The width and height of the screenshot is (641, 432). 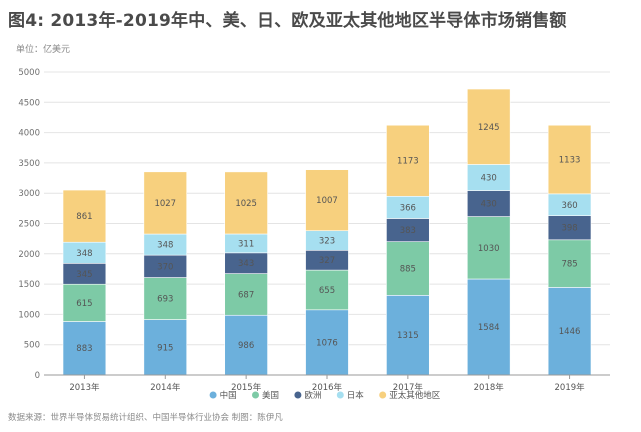 What do you see at coordinates (32, 346) in the screenshot?
I see `y-tick-label: 500` at bounding box center [32, 346].